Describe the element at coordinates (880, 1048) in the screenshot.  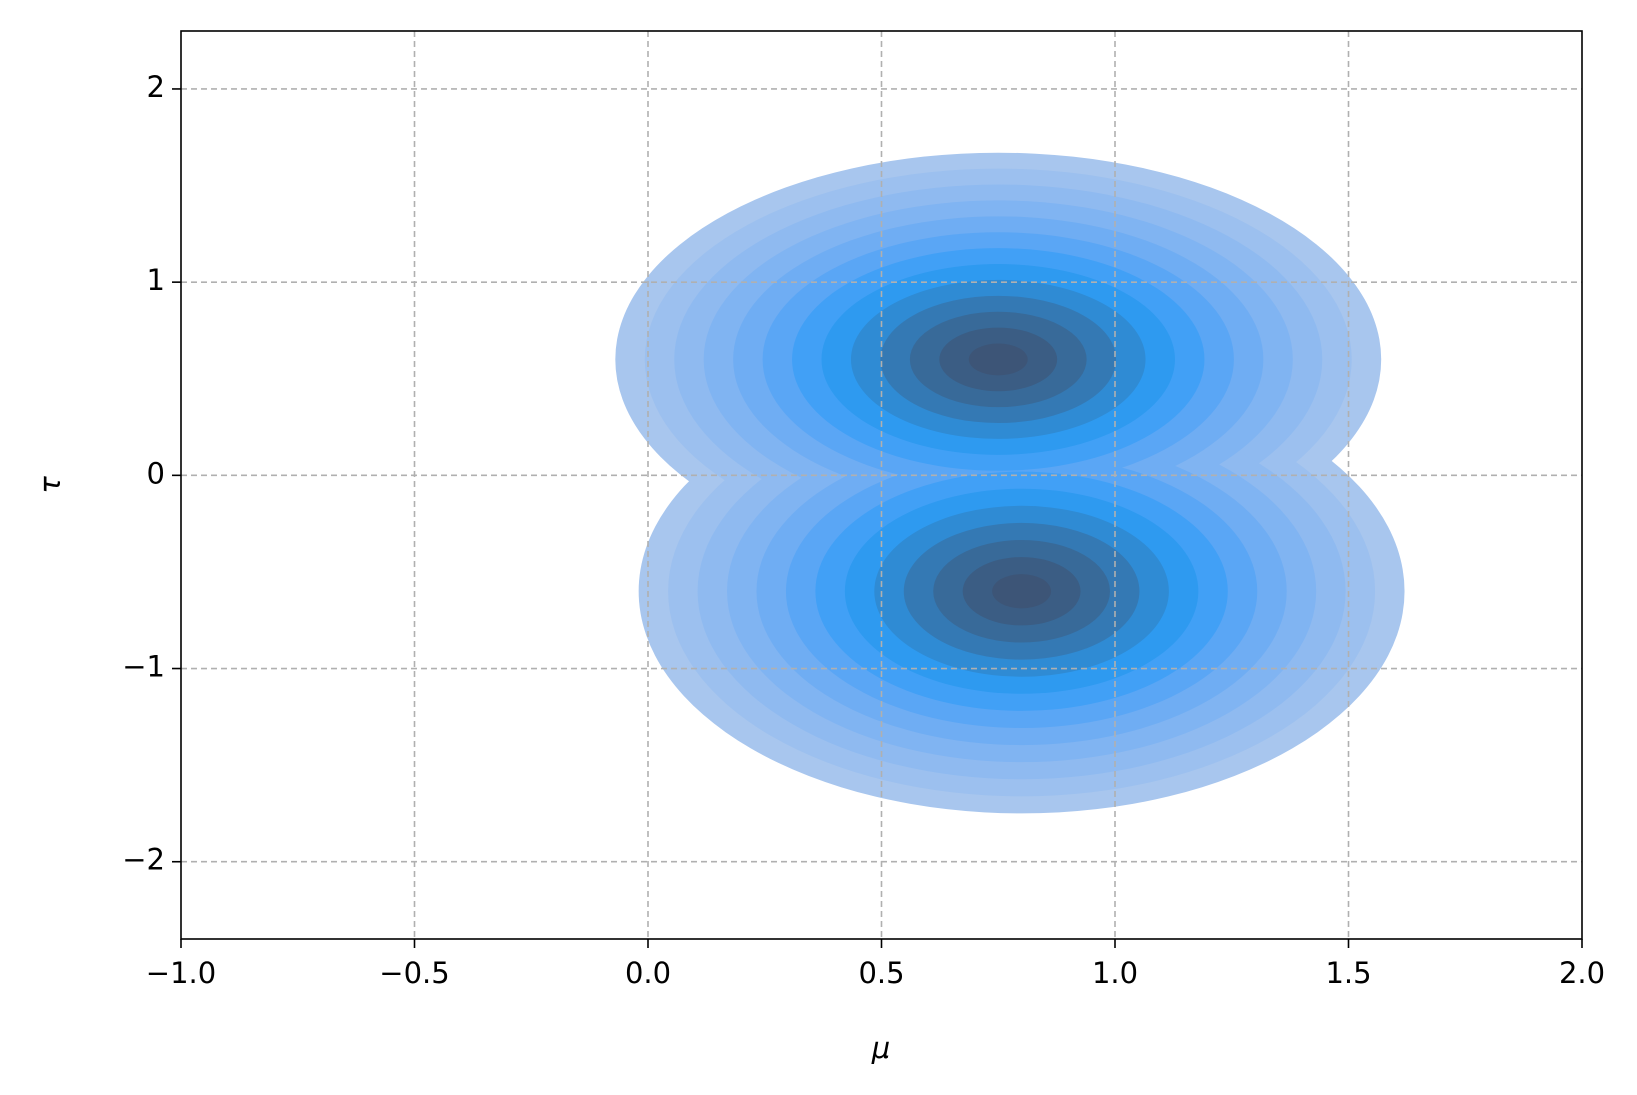
I see `x-axis-label: μ` at that location.